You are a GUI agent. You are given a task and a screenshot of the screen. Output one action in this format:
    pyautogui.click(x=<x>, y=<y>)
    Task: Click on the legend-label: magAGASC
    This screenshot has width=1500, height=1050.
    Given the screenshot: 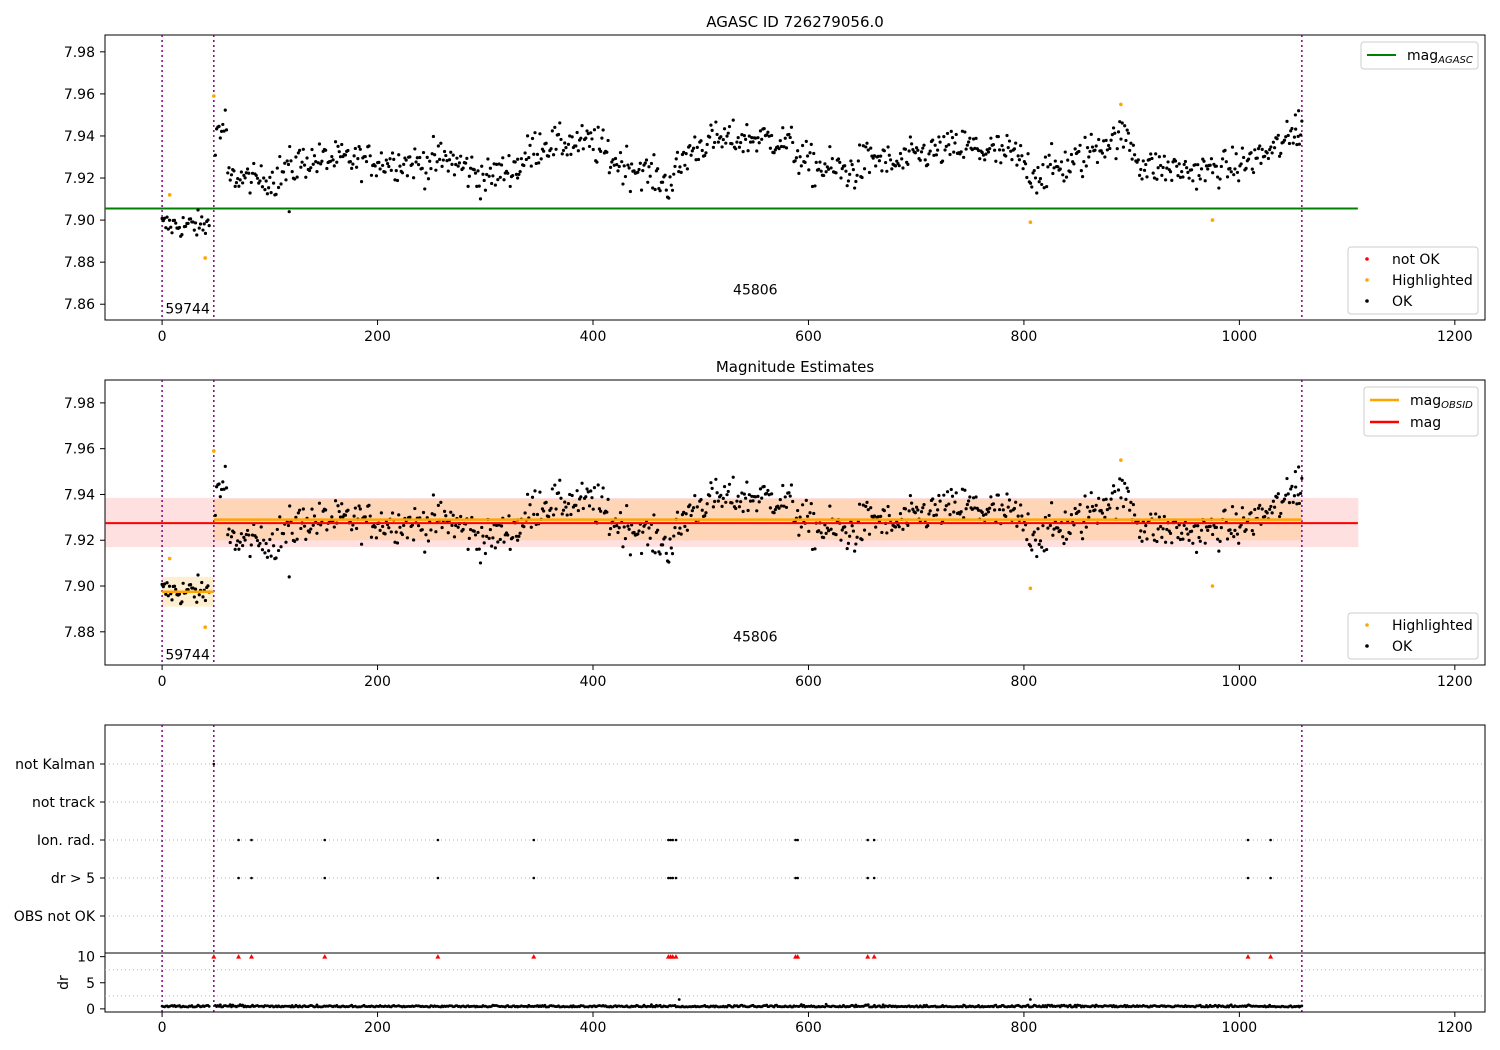 What is the action you would take?
    pyautogui.click(x=1440, y=57)
    